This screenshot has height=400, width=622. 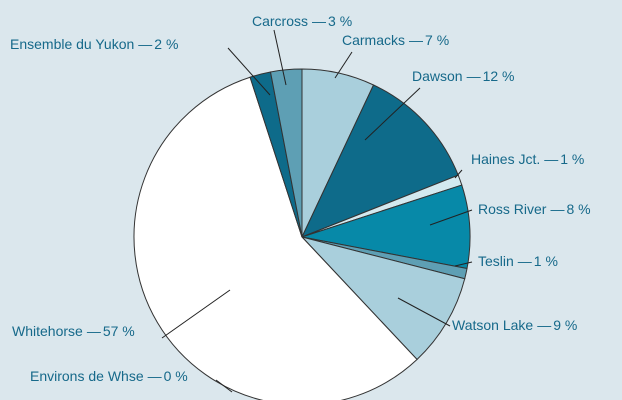 What do you see at coordinates (499, 76) in the screenshot?
I see `value-label: 12 %` at bounding box center [499, 76].